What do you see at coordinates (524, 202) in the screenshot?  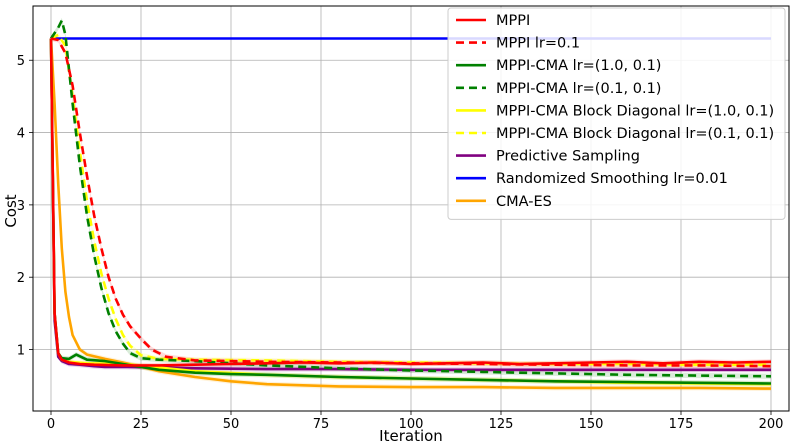 I see `legend-label: CMA-ES` at bounding box center [524, 202].